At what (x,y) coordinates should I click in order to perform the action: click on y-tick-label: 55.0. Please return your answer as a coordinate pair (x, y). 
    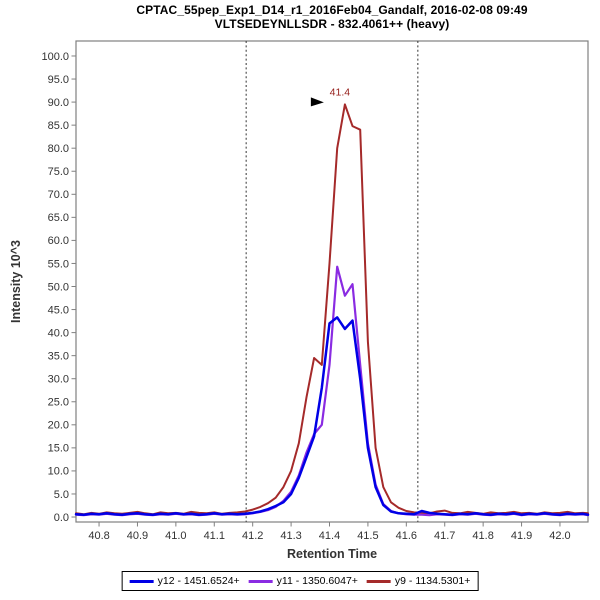
    Looking at the image, I should click on (58, 264).